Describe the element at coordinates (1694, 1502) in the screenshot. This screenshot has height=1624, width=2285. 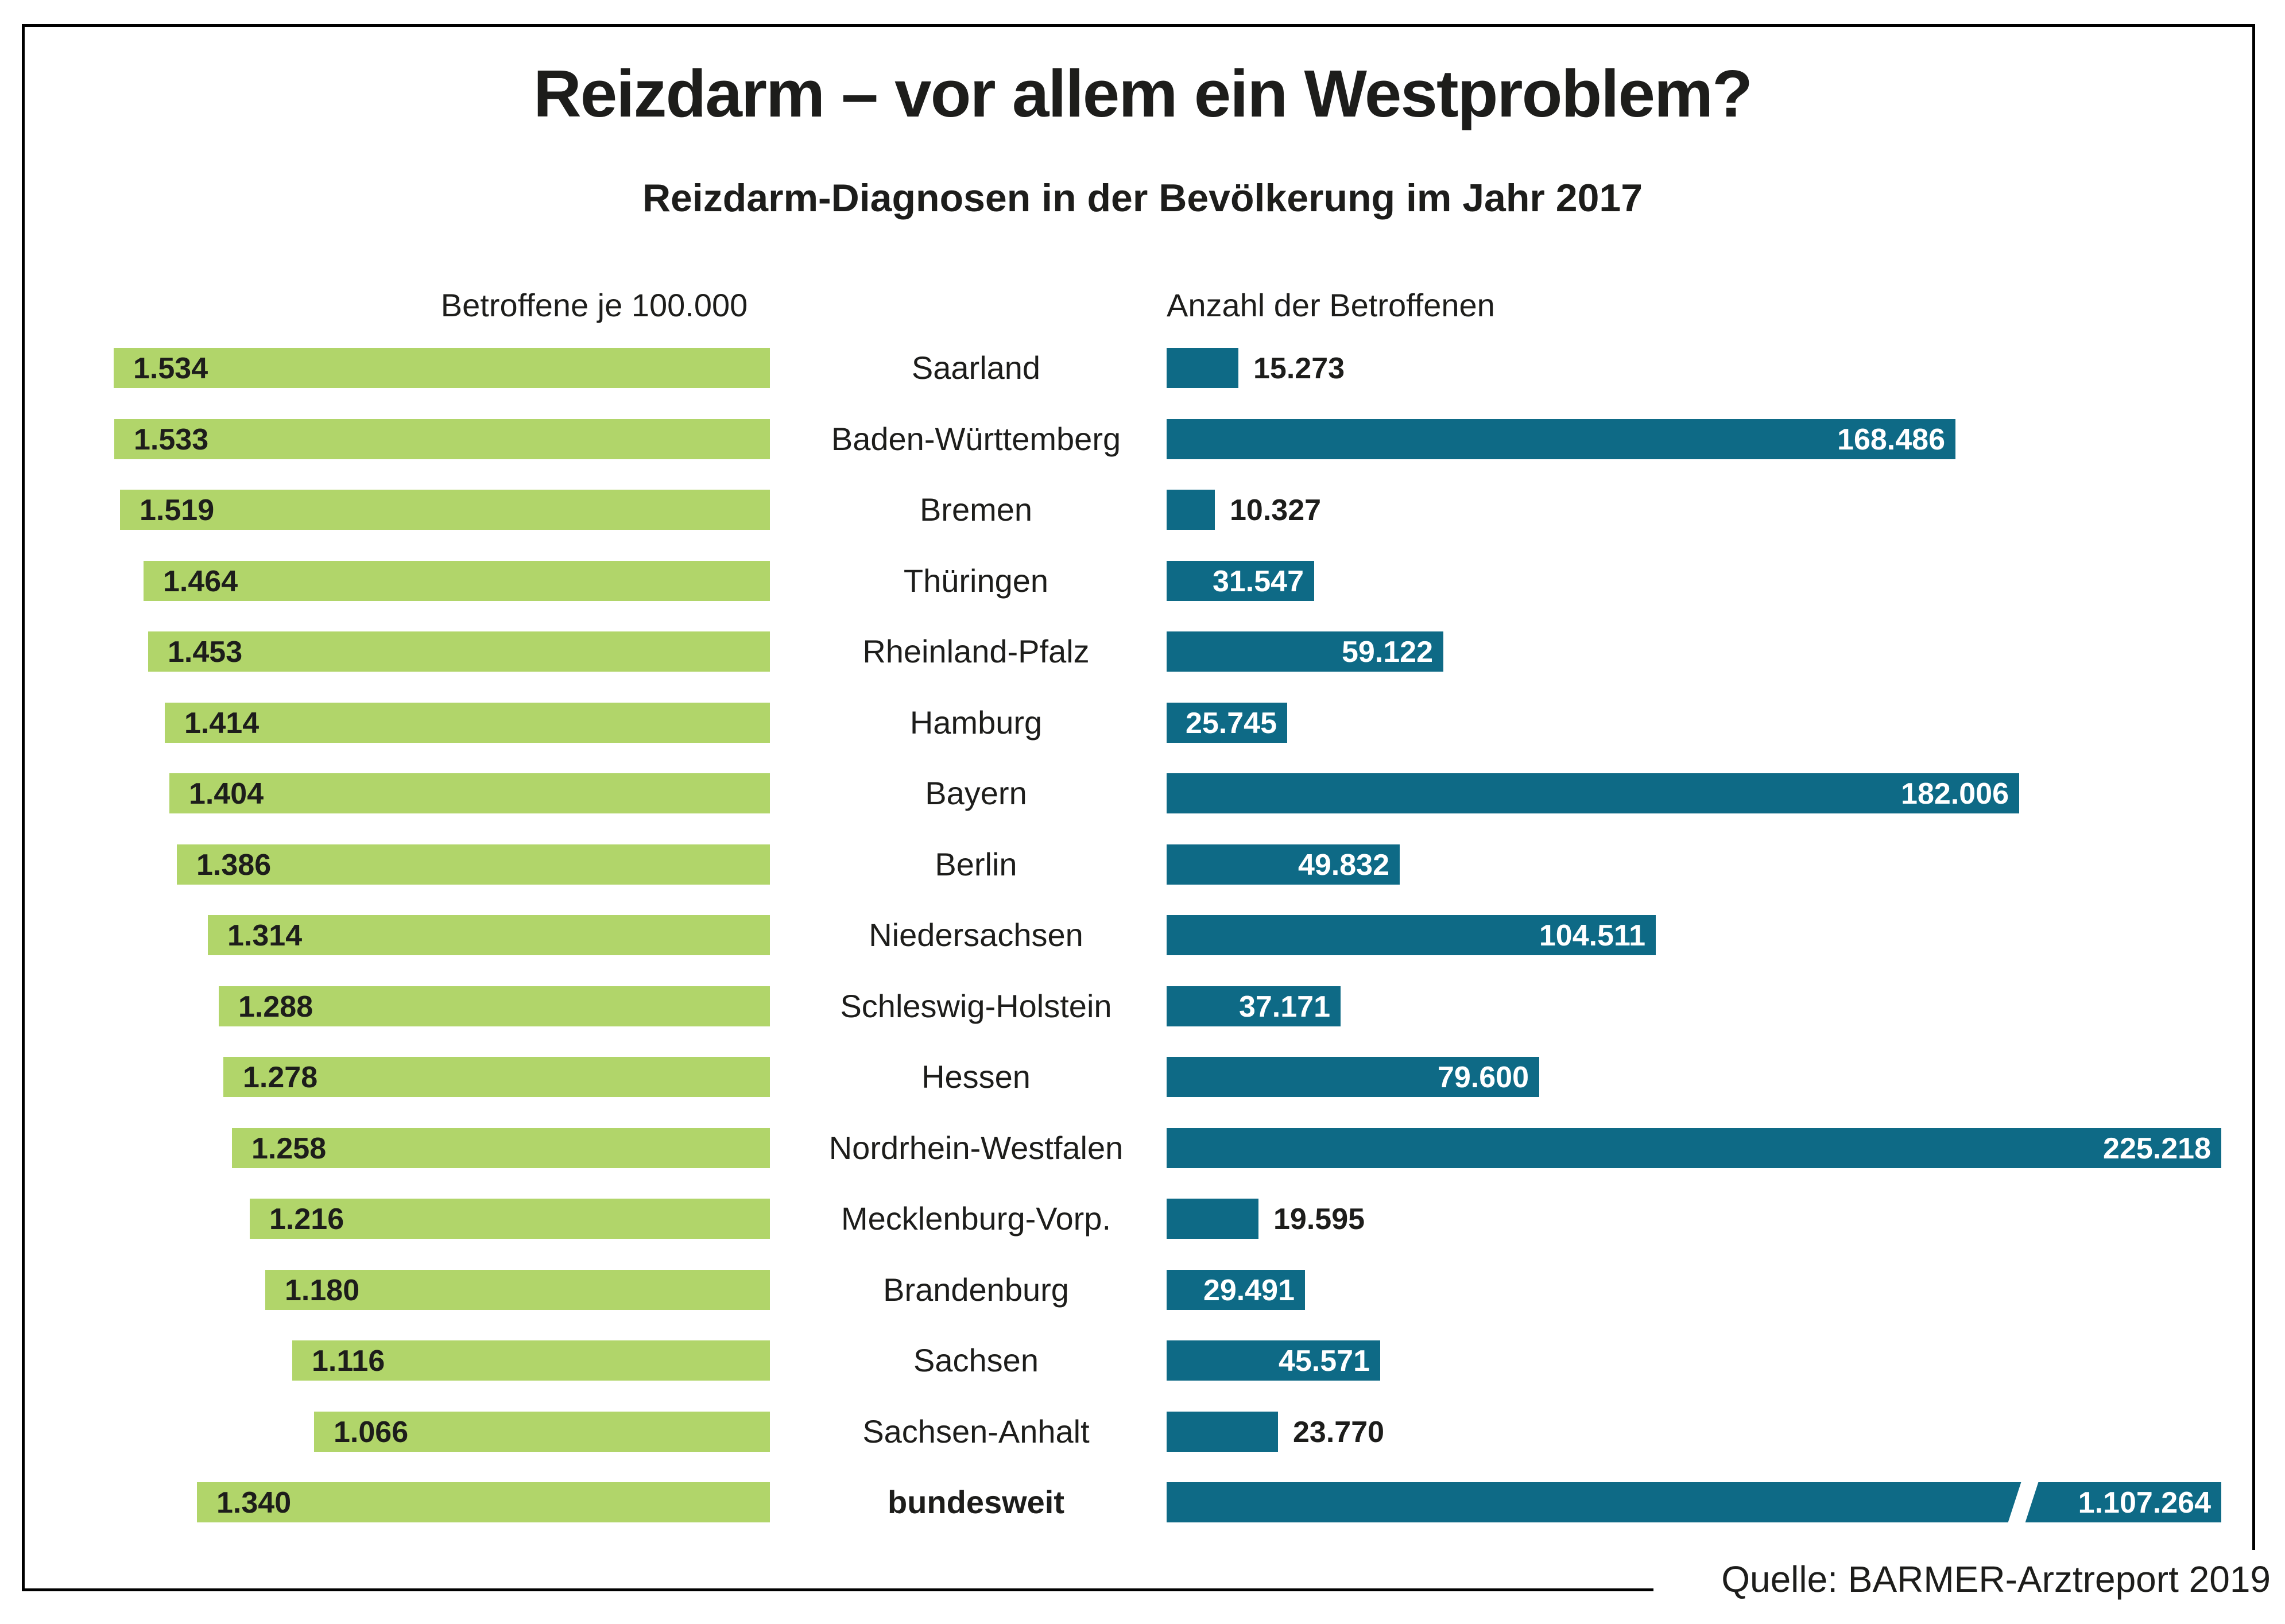
I see `total-bar: 1.107.264` at that location.